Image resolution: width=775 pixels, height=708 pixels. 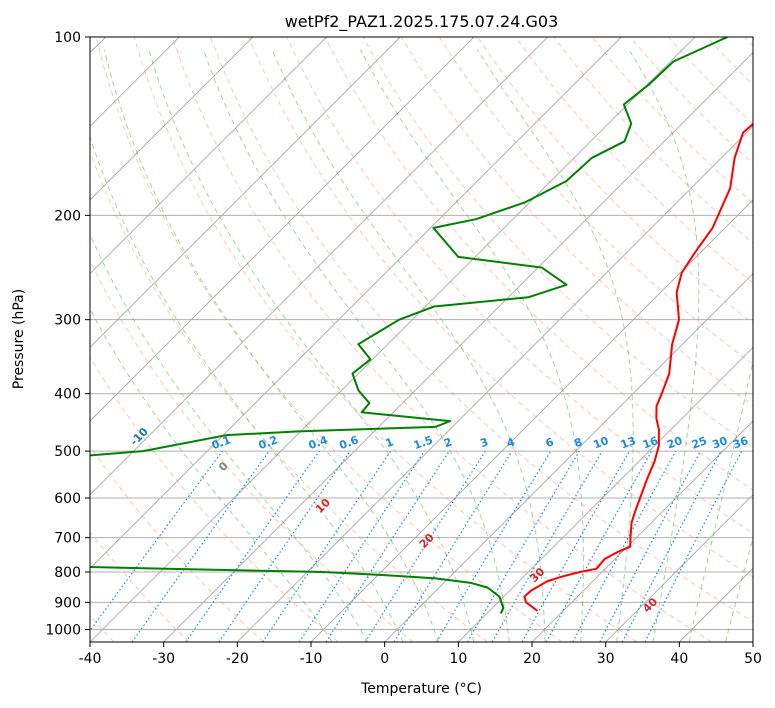 I want to click on y-tick-label: 600, so click(x=67, y=499).